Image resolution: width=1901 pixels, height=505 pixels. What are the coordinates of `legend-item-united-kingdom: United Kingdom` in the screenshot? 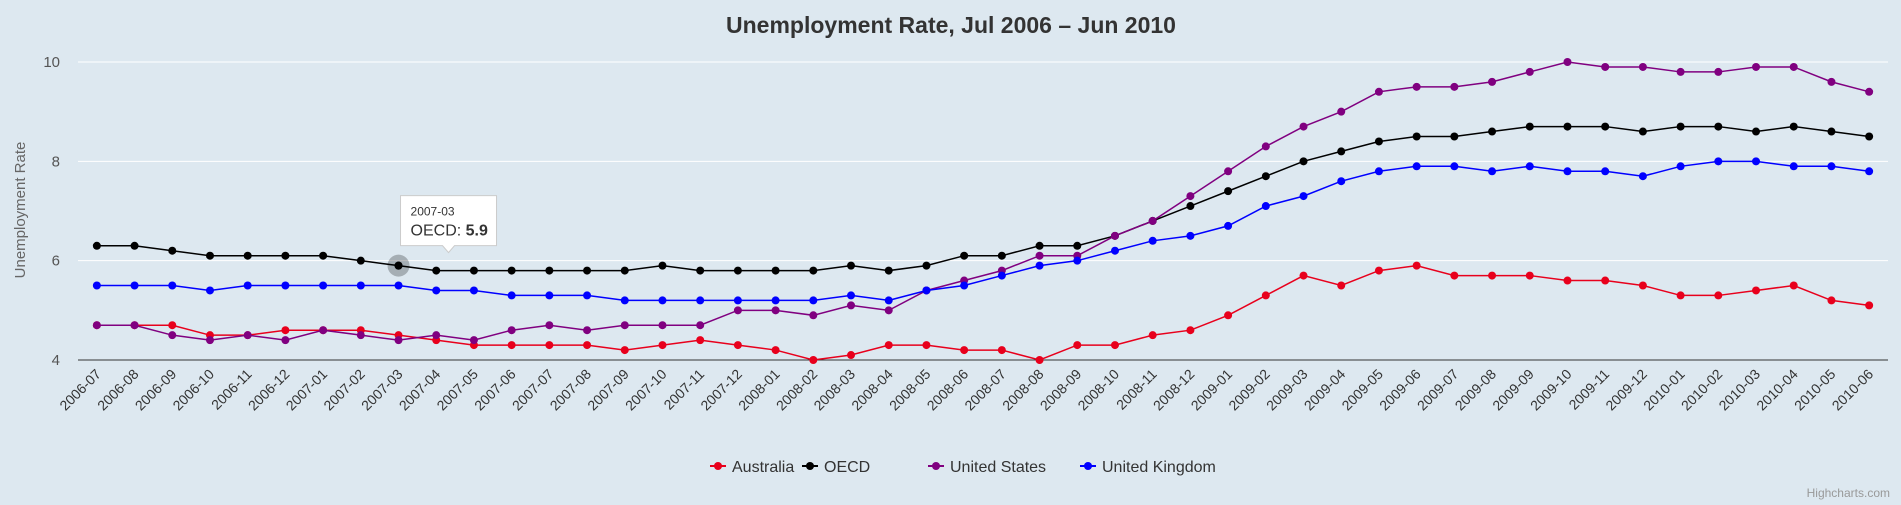 It's located at (1148, 467).